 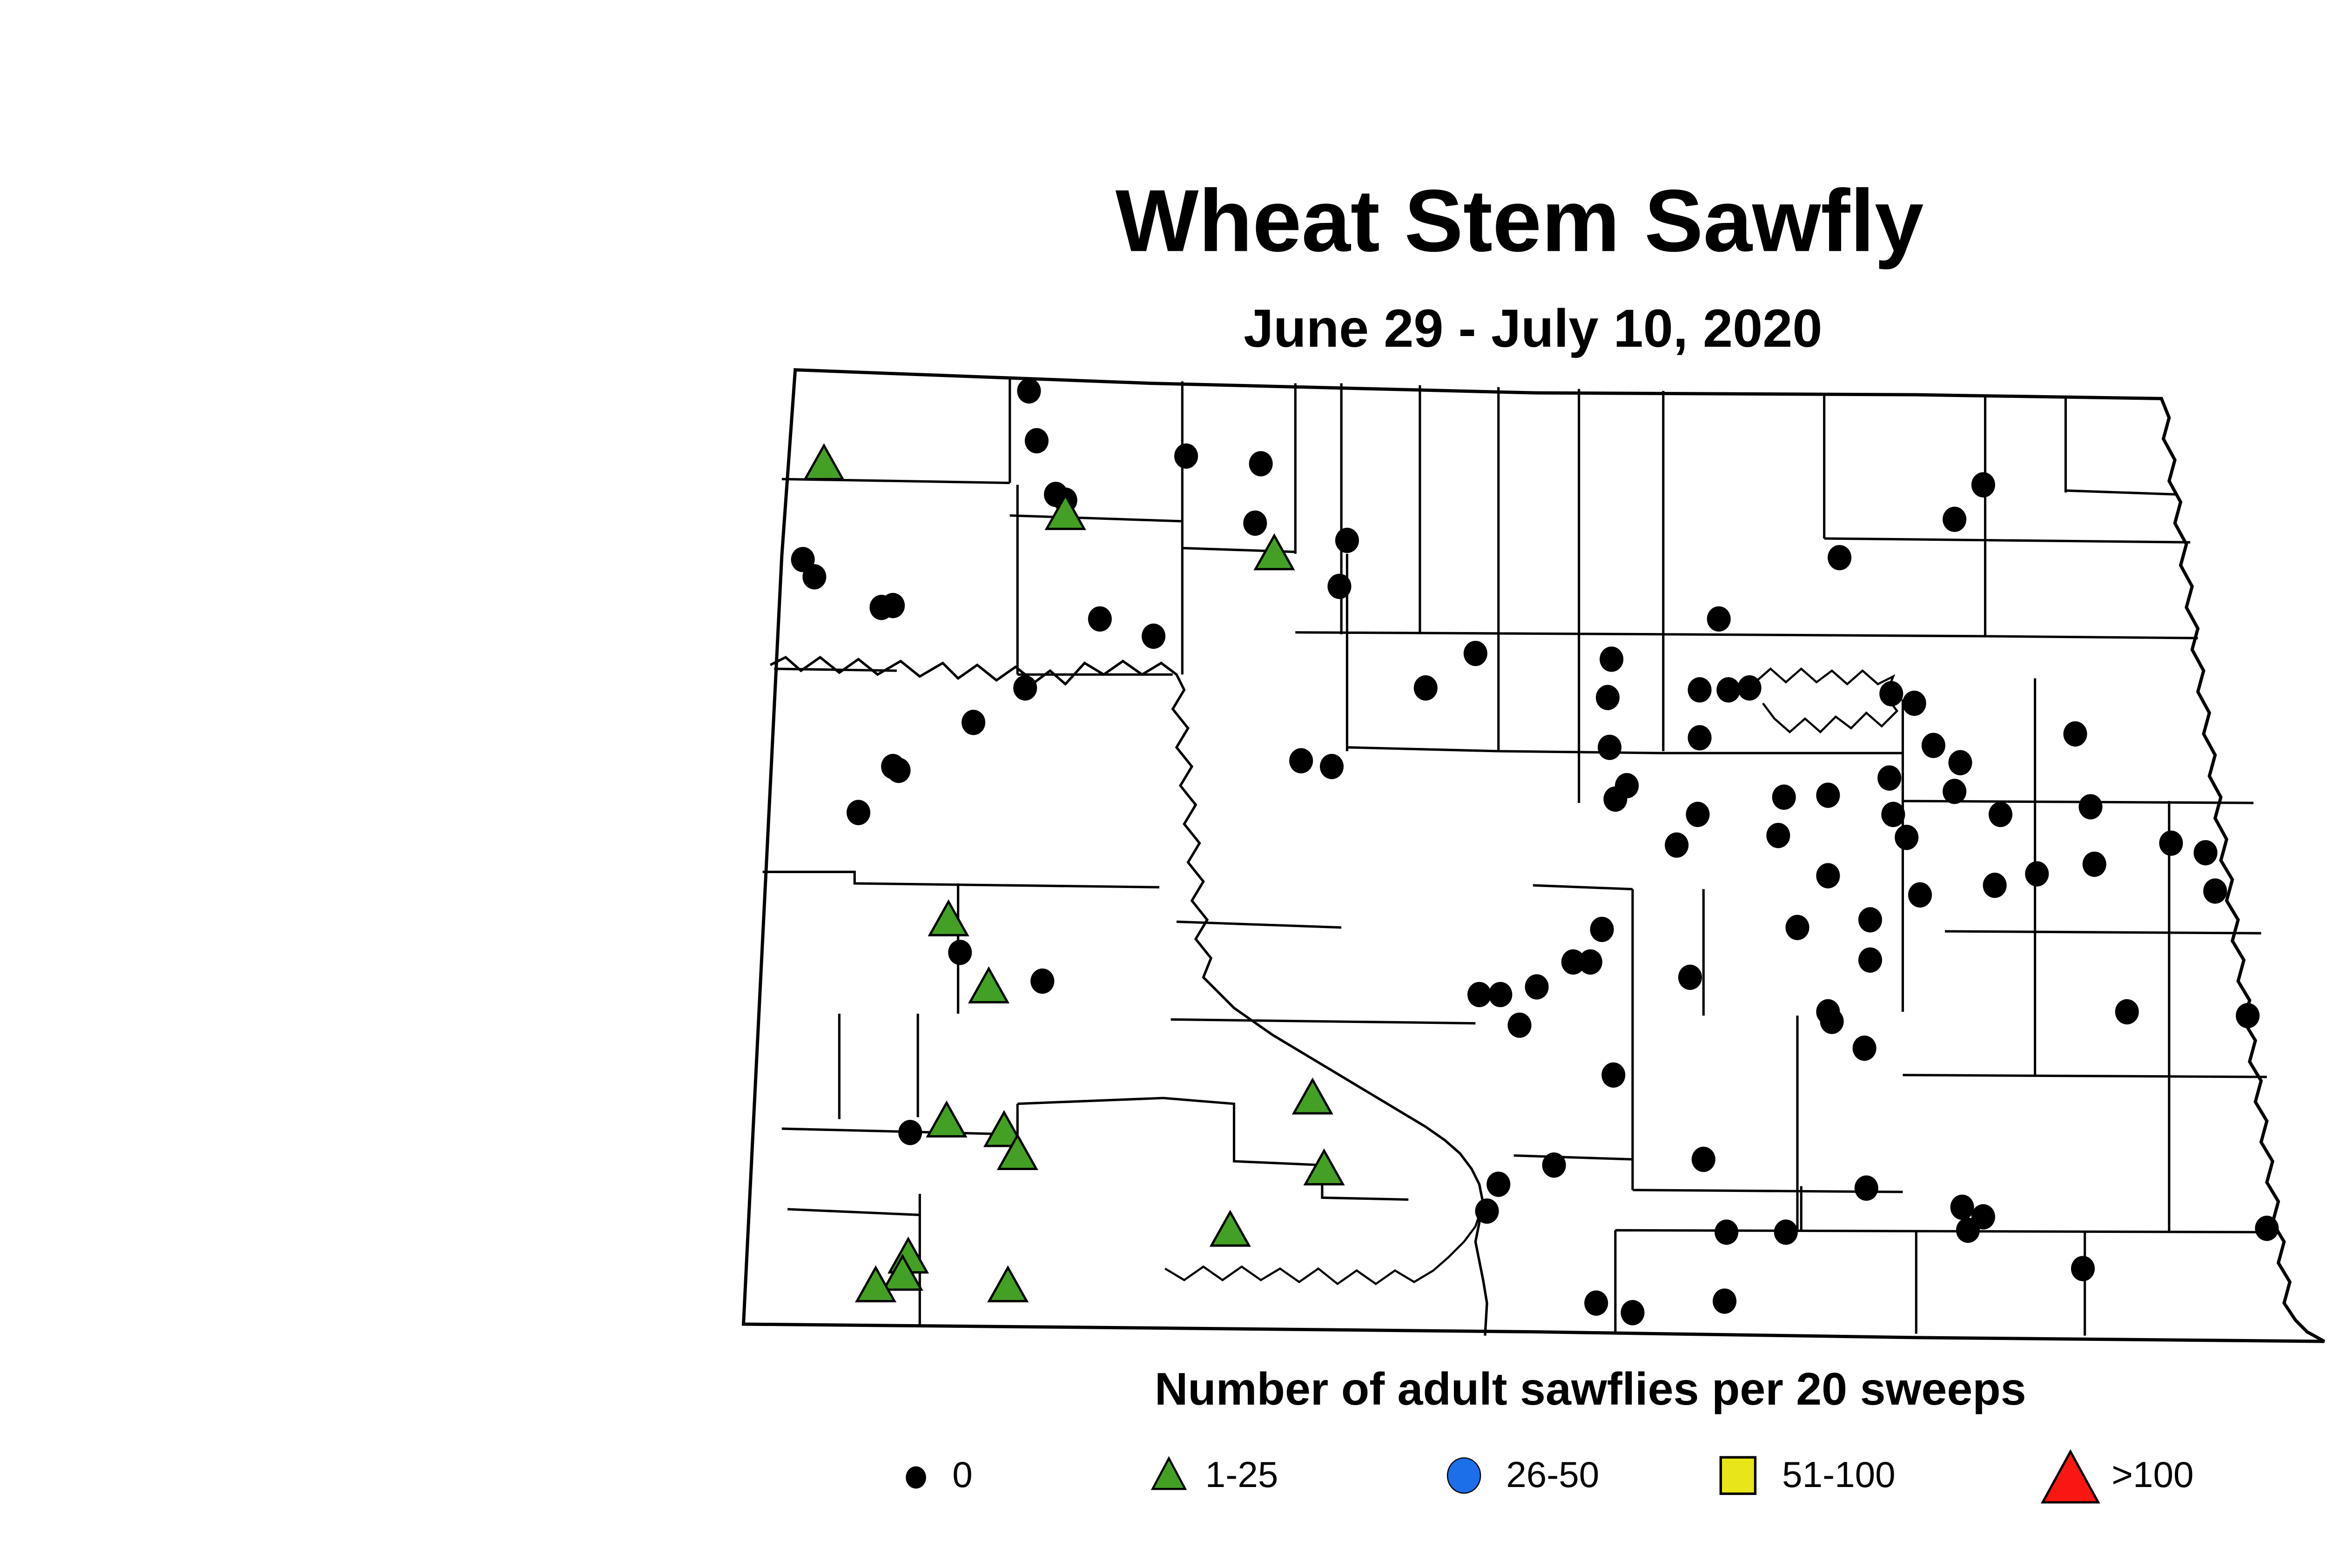 I want to click on legend-label: 1-25, so click(x=1241, y=1476).